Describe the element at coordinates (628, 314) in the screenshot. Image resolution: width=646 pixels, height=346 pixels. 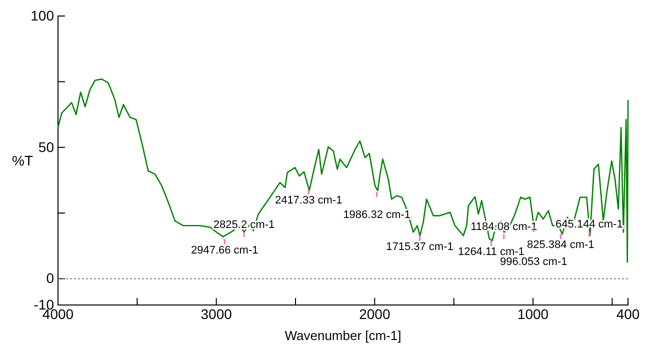
I see `x-tick-label: 400` at that location.